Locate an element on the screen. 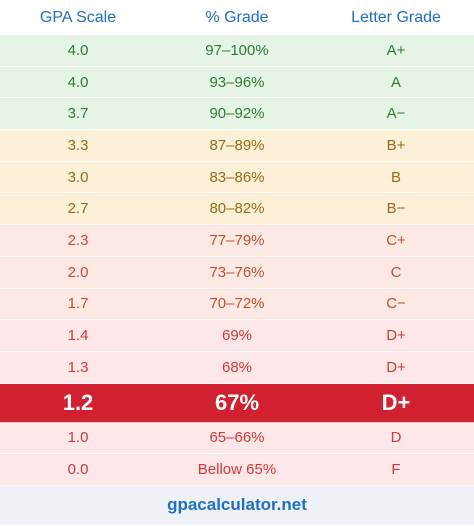 This screenshot has width=474, height=526. table-row: 1.3 68% D+ is located at coordinates (237, 367).